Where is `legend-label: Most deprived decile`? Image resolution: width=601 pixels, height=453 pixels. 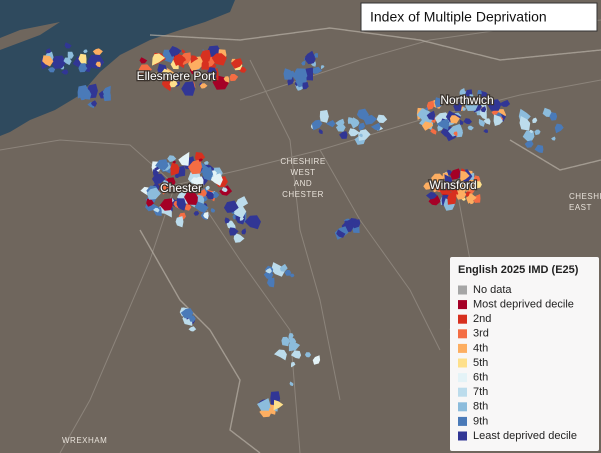
legend-label: Most deprived decile is located at coordinates (523, 305).